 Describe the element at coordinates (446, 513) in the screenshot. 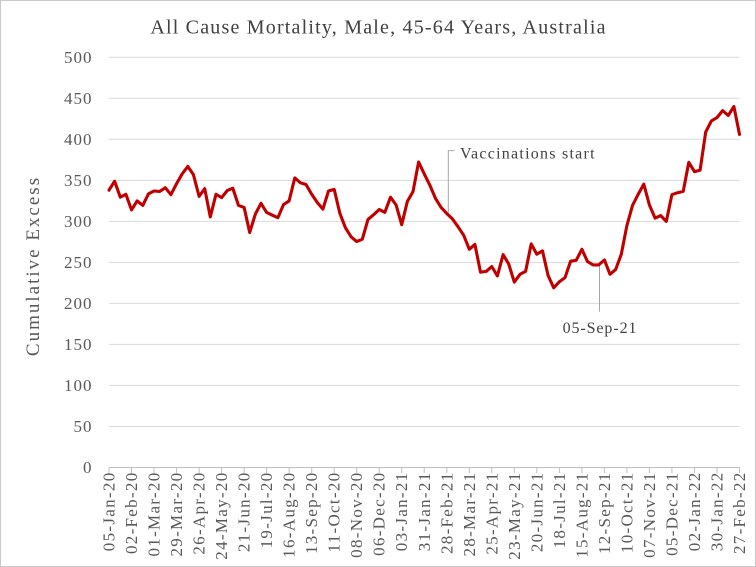

I see `svg-text: 28-Feb-21` at that location.